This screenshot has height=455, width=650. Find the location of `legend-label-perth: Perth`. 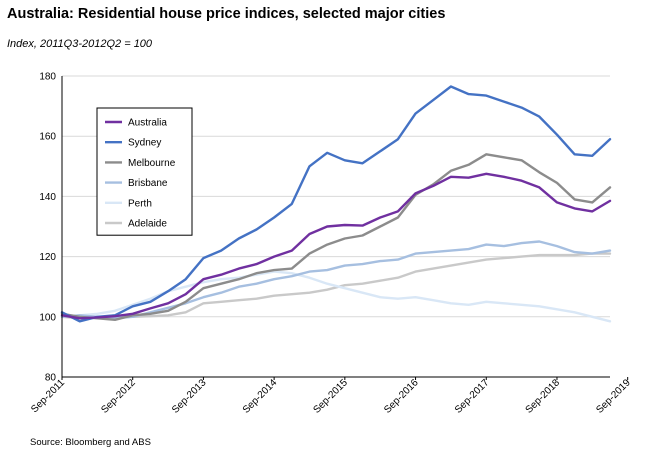

legend-label-perth: Perth is located at coordinates (140, 203).